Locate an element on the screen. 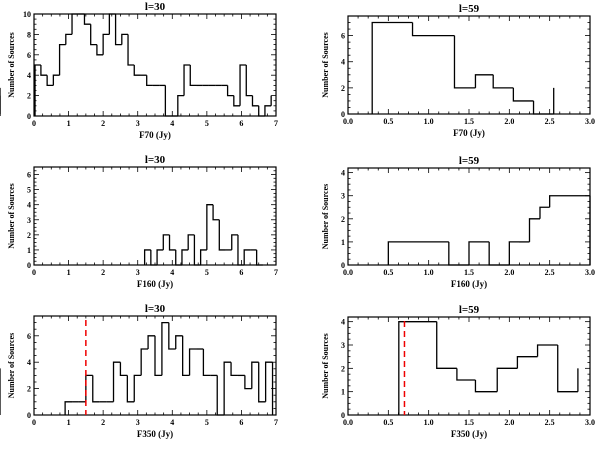  y-tick-label: 10 is located at coordinates (27, 14).